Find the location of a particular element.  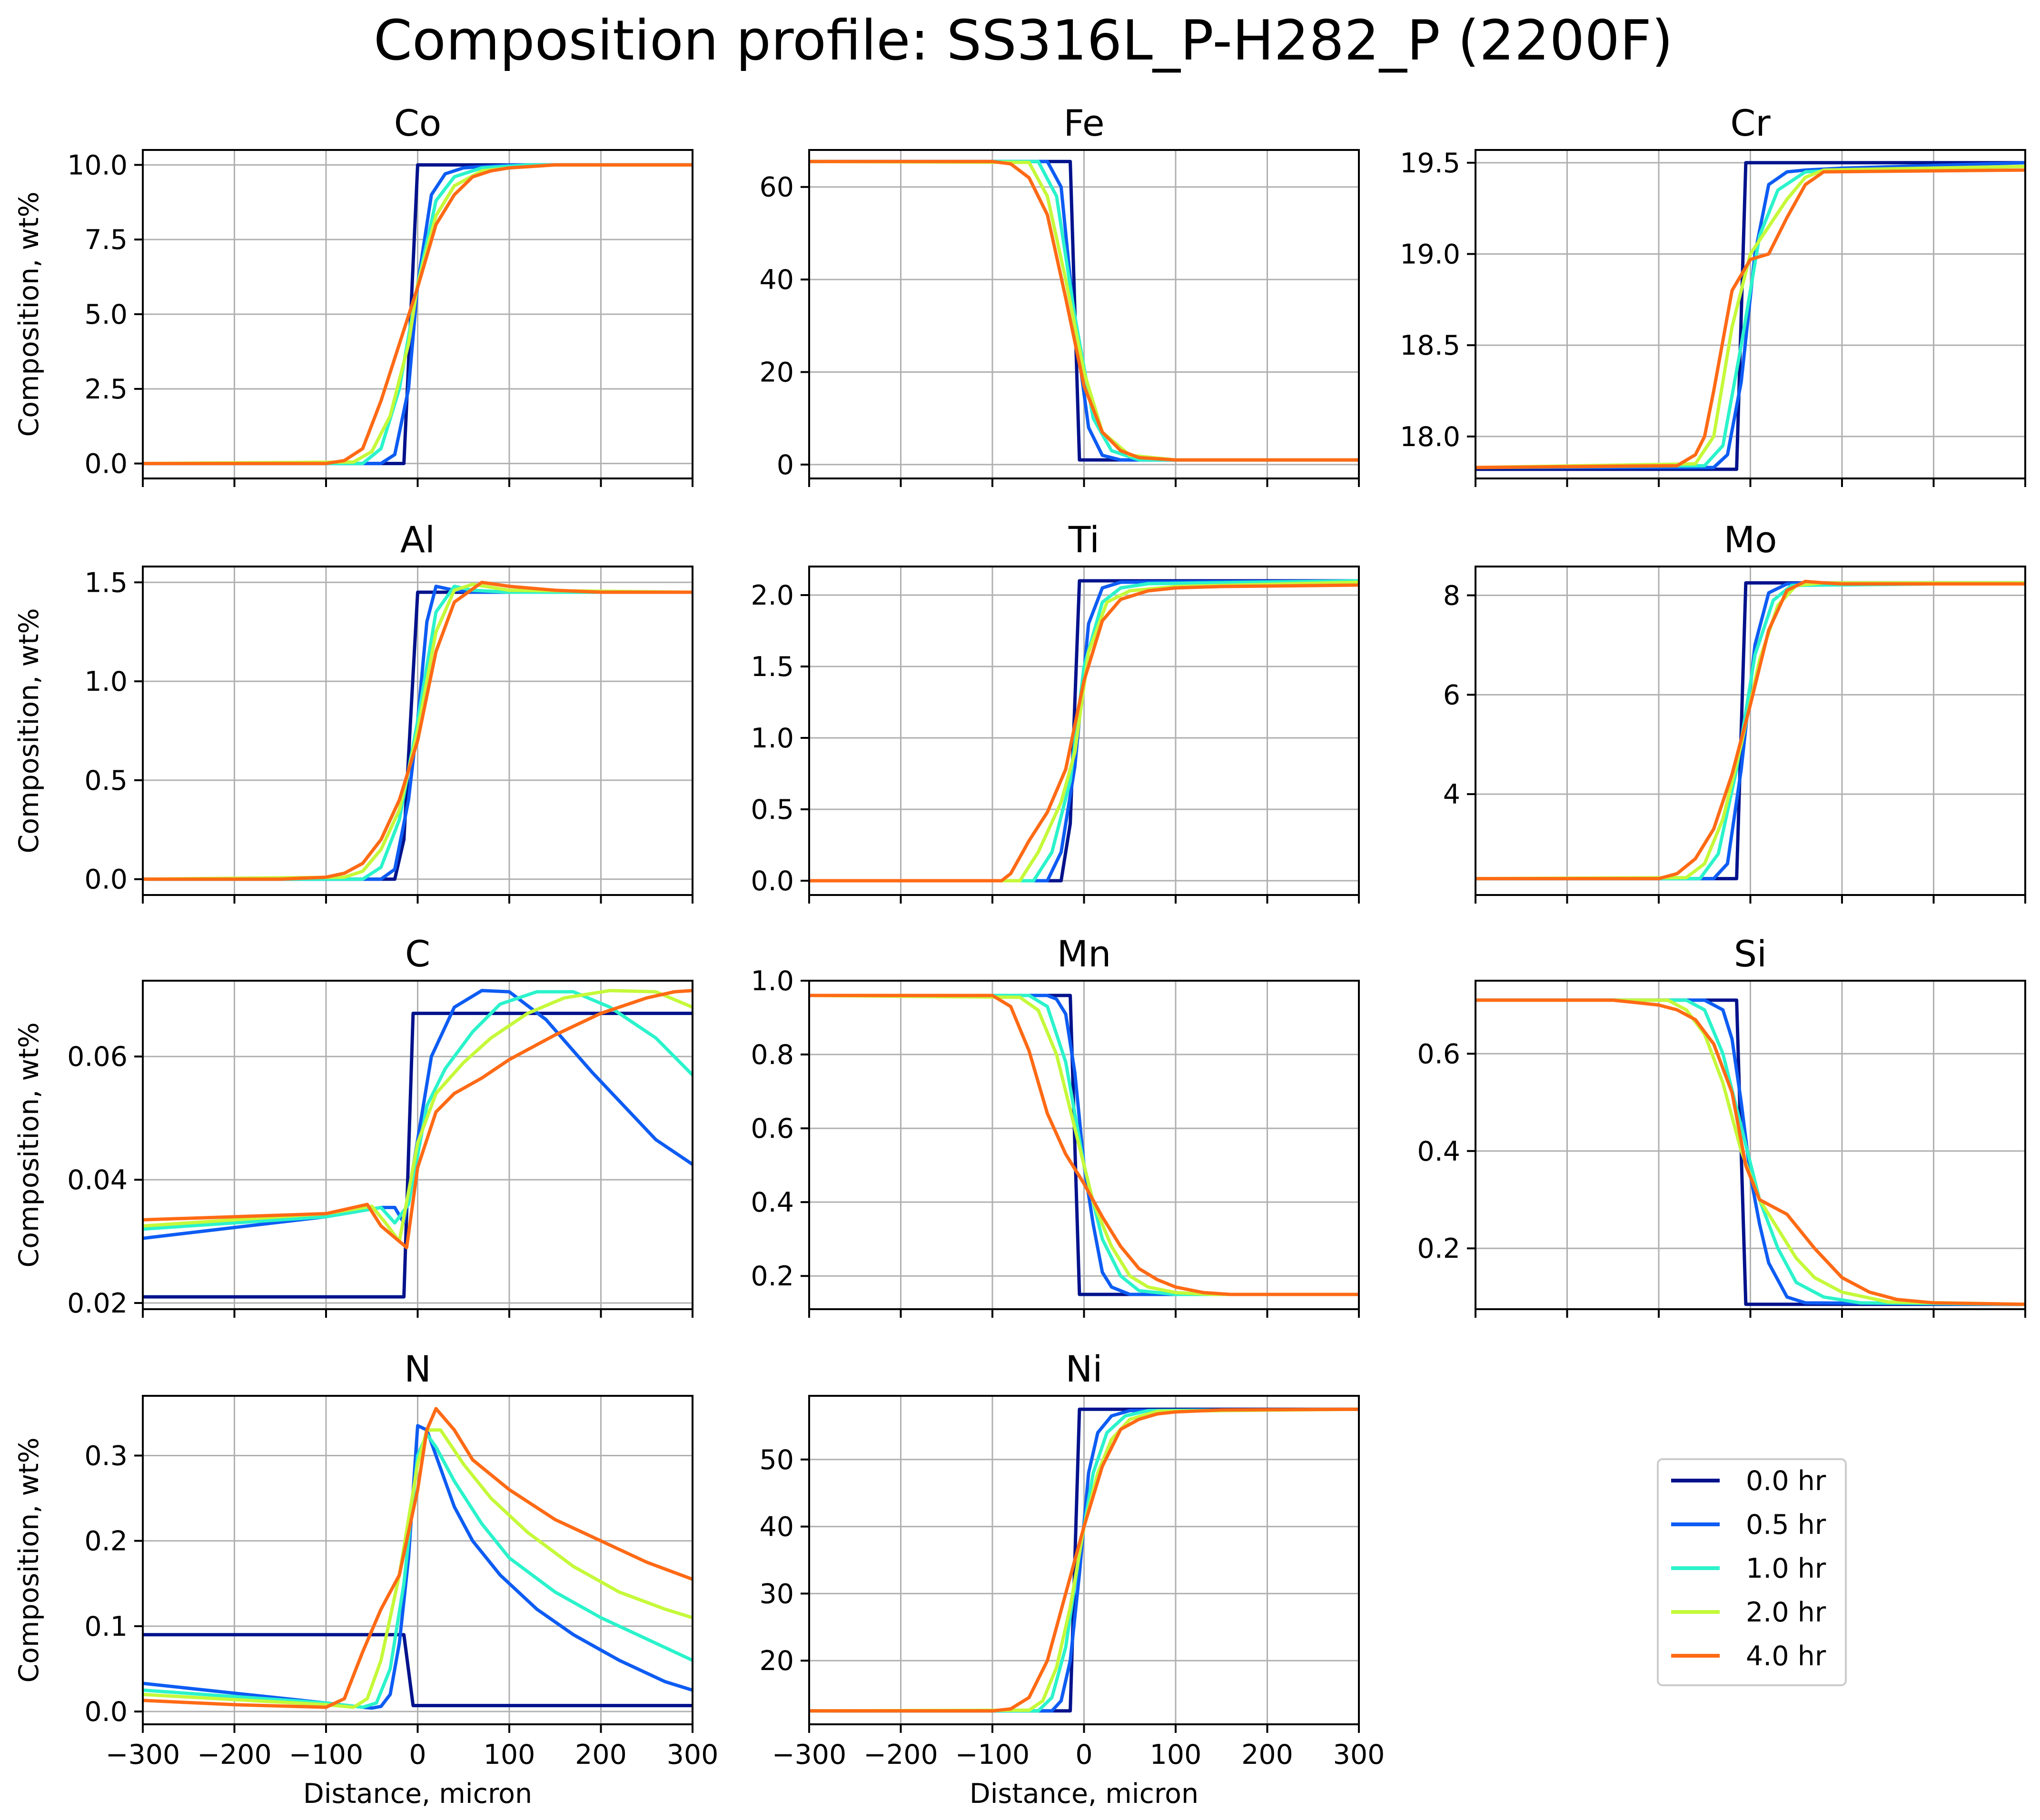

panel-co: 0.0 2.5 5.0 7.5 10.0 Co Composition, wt% is located at coordinates (353, 295).